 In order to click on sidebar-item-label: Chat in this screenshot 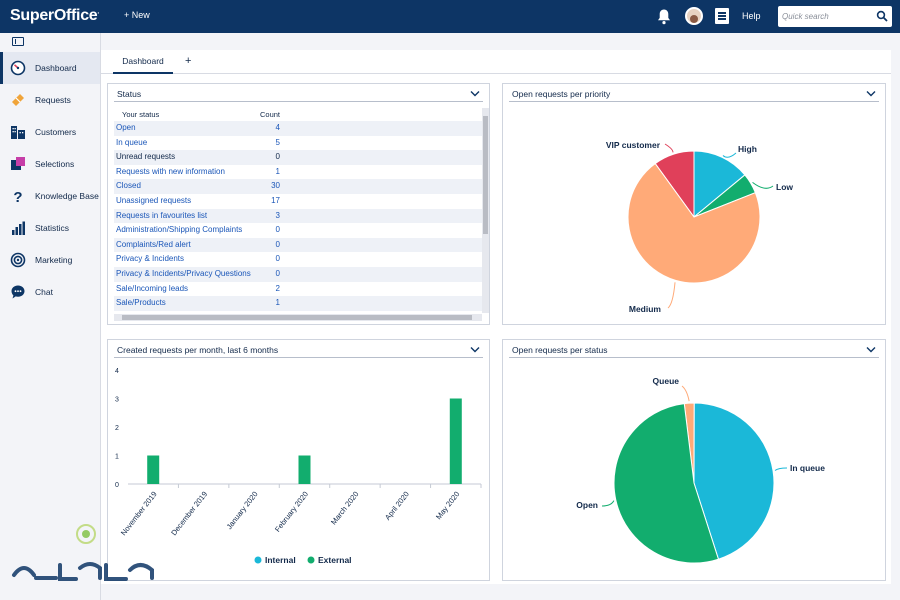, I will do `click(44, 292)`.